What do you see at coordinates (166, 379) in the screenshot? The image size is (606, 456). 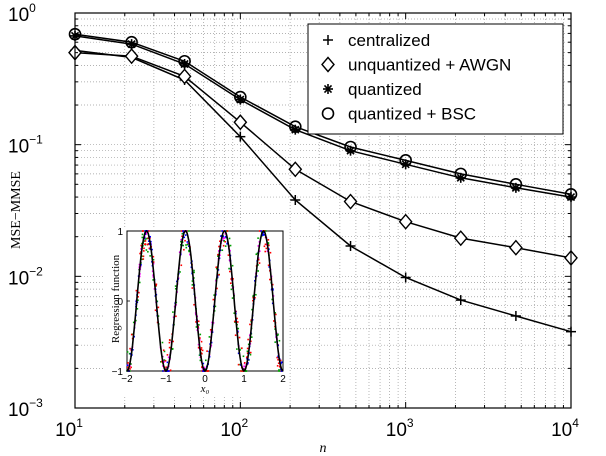 I see `inset-x-tick-label: −1` at bounding box center [166, 379].